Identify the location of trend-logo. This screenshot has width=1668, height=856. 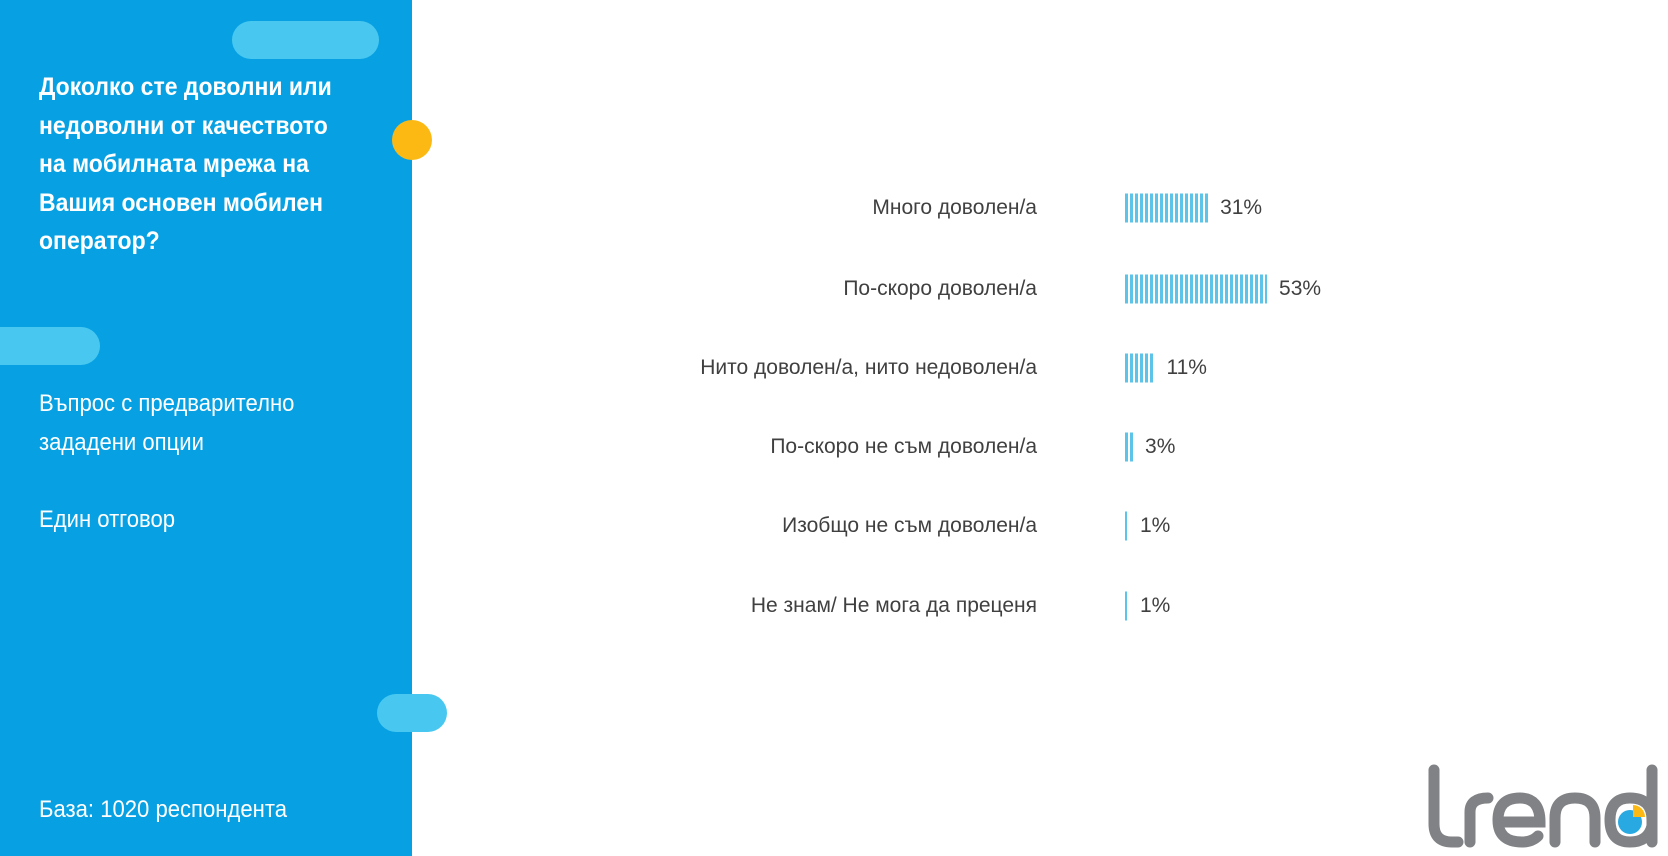
(1543, 806).